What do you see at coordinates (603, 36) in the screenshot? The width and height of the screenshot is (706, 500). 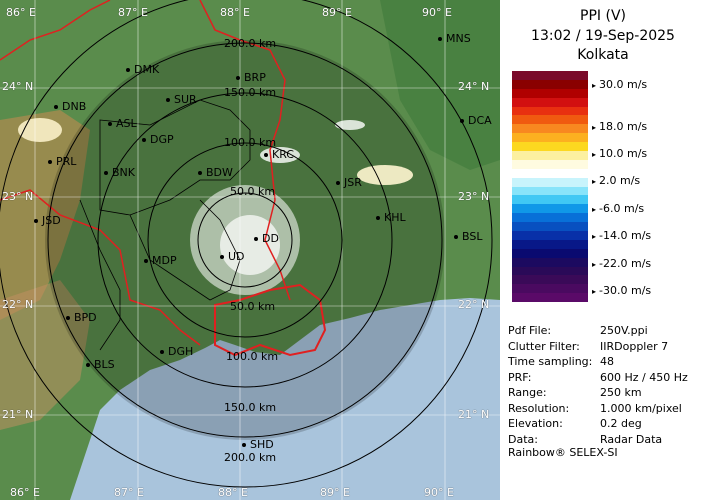 I see `product-time: 13:02 / 19-Sep-2025` at bounding box center [603, 36].